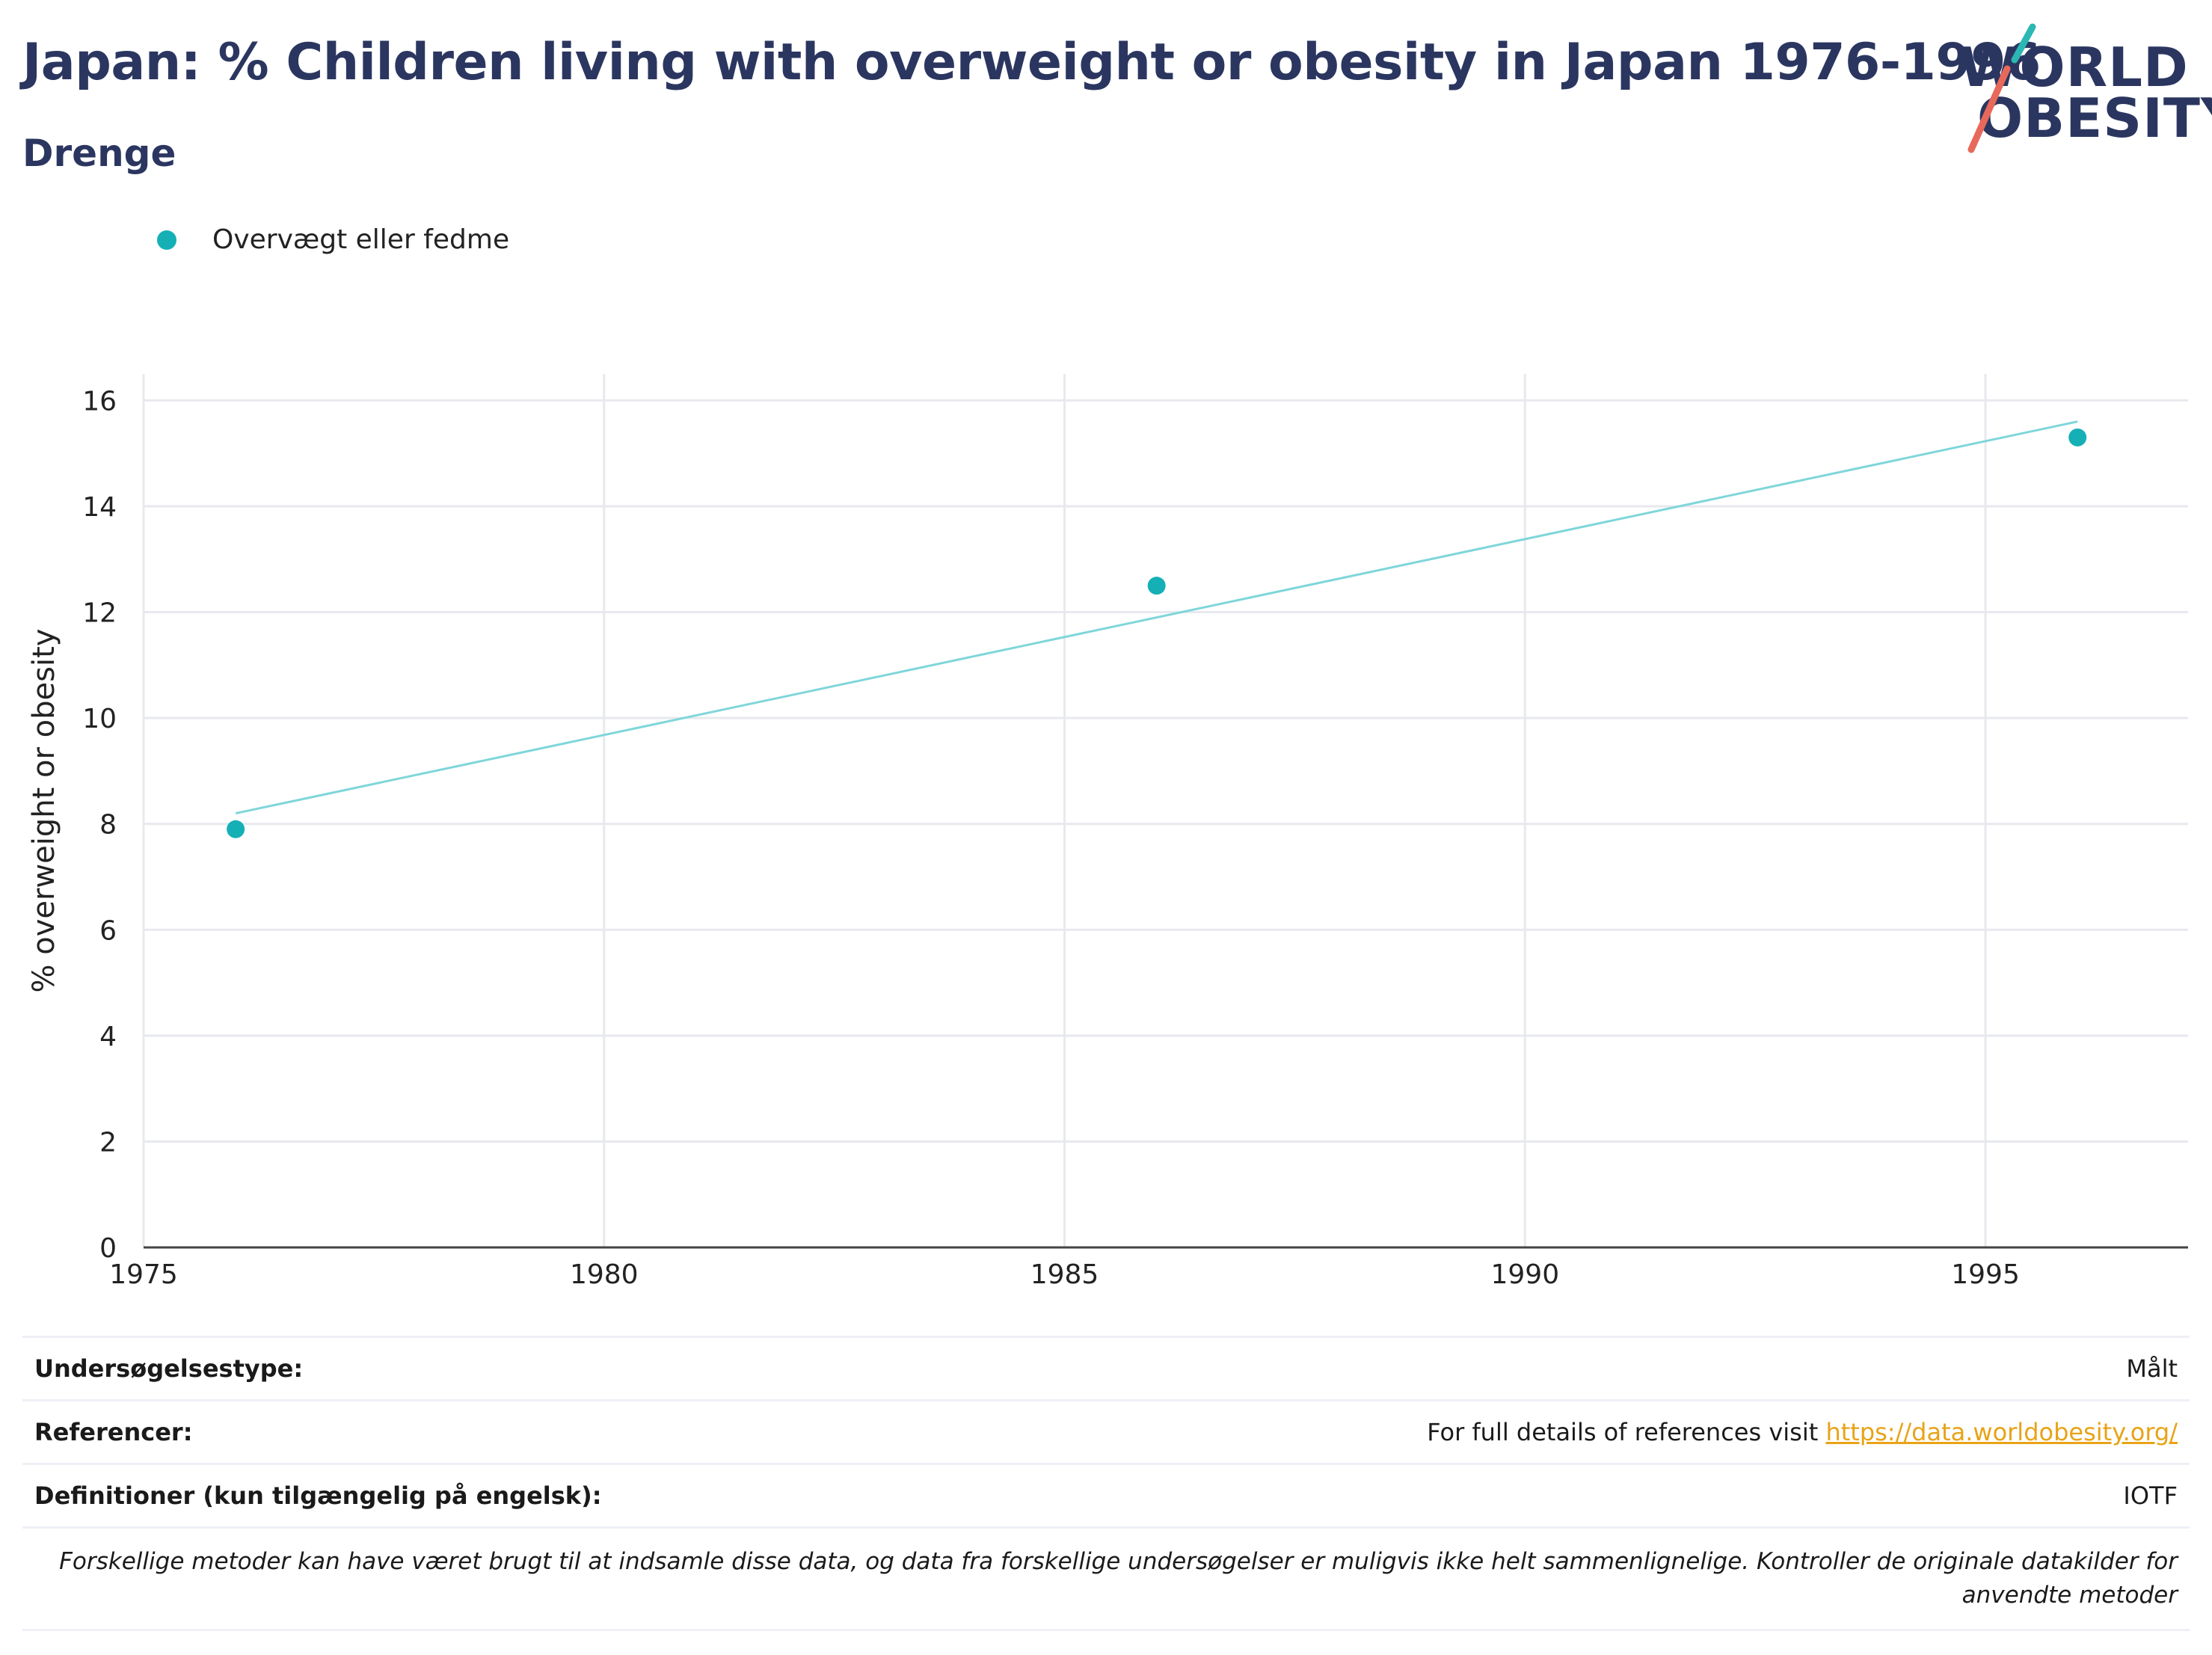 The width and height of the screenshot is (2212, 1655). I want to click on y-tick-label: 10, so click(99, 719).